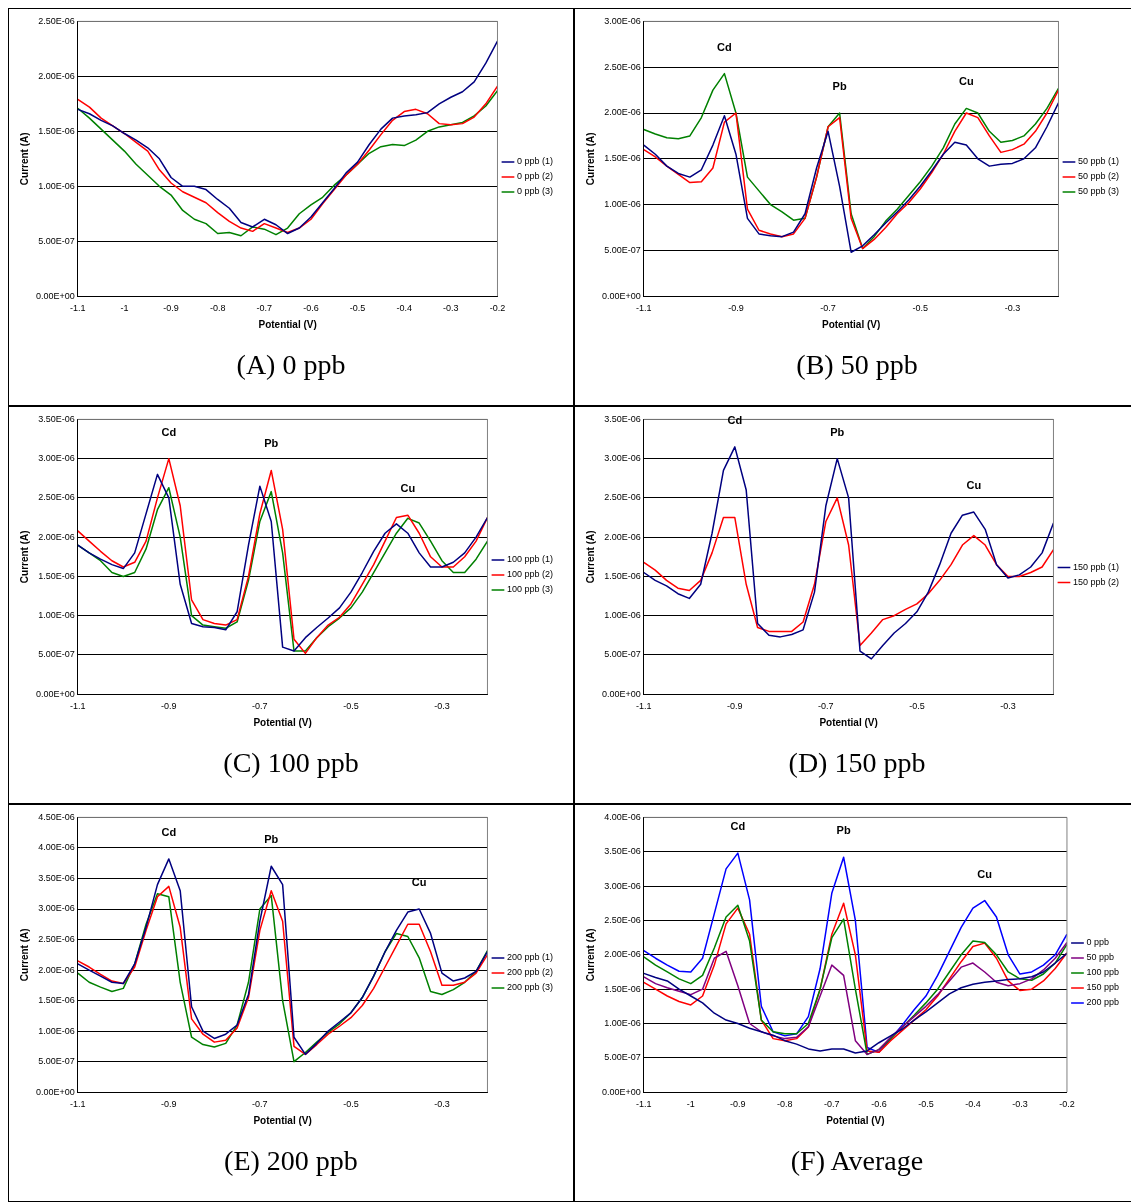  What do you see at coordinates (1098, 191) in the screenshot?
I see `legend-label: 50 ppb (3)` at bounding box center [1098, 191].